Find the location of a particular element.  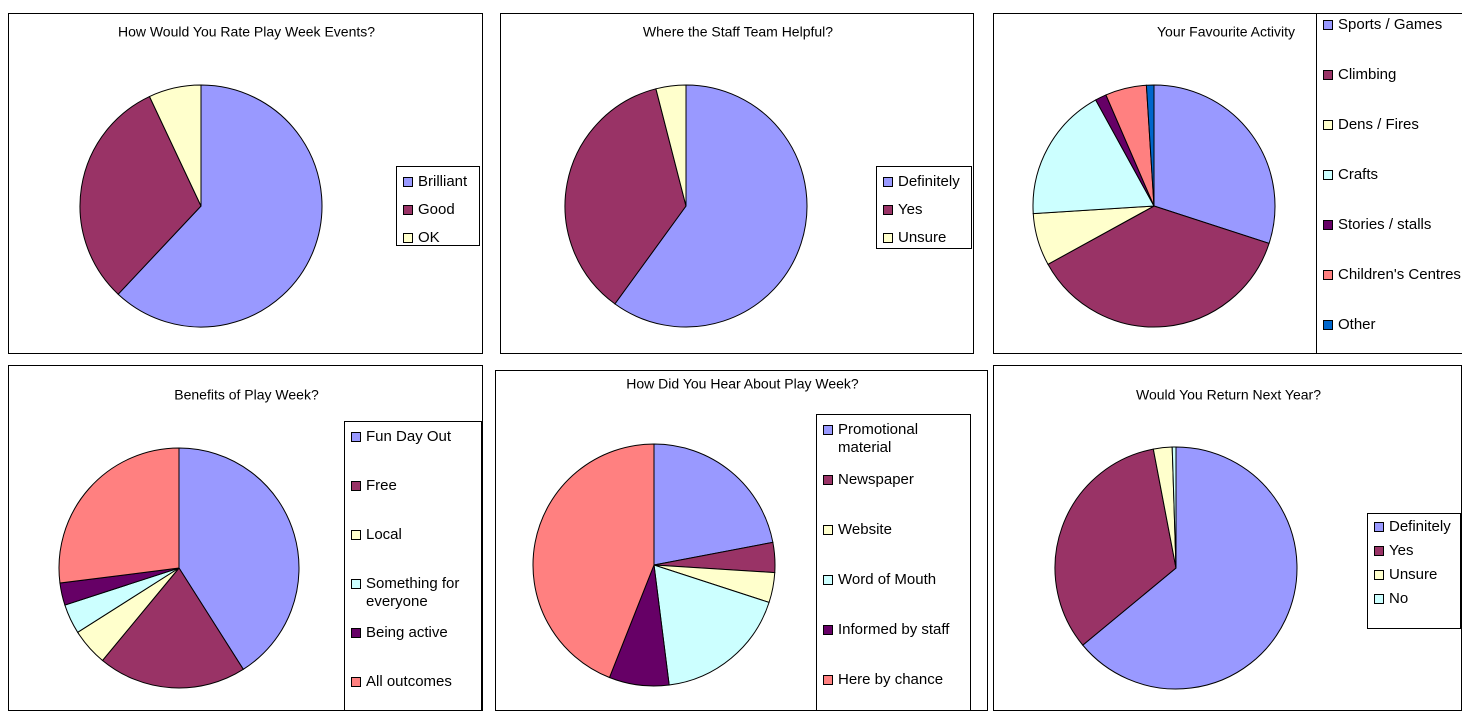

chart-title: Would You Return Next Year? is located at coordinates (1228, 395).